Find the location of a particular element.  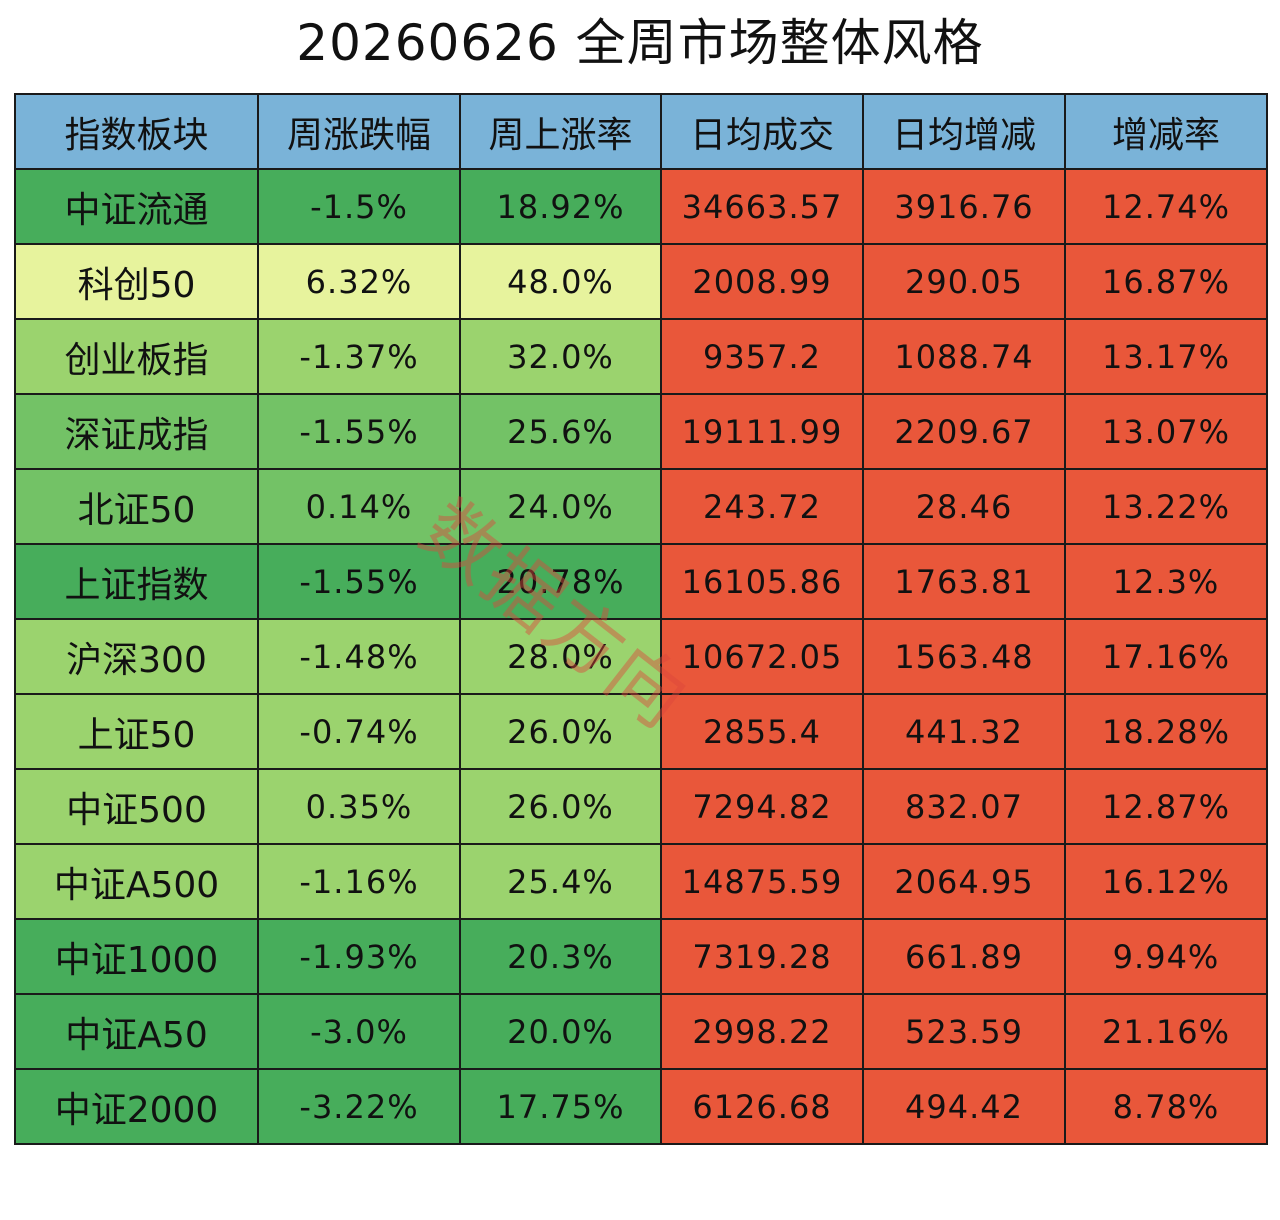

cell-weekly-change: 6.32% is located at coordinates (359, 281).